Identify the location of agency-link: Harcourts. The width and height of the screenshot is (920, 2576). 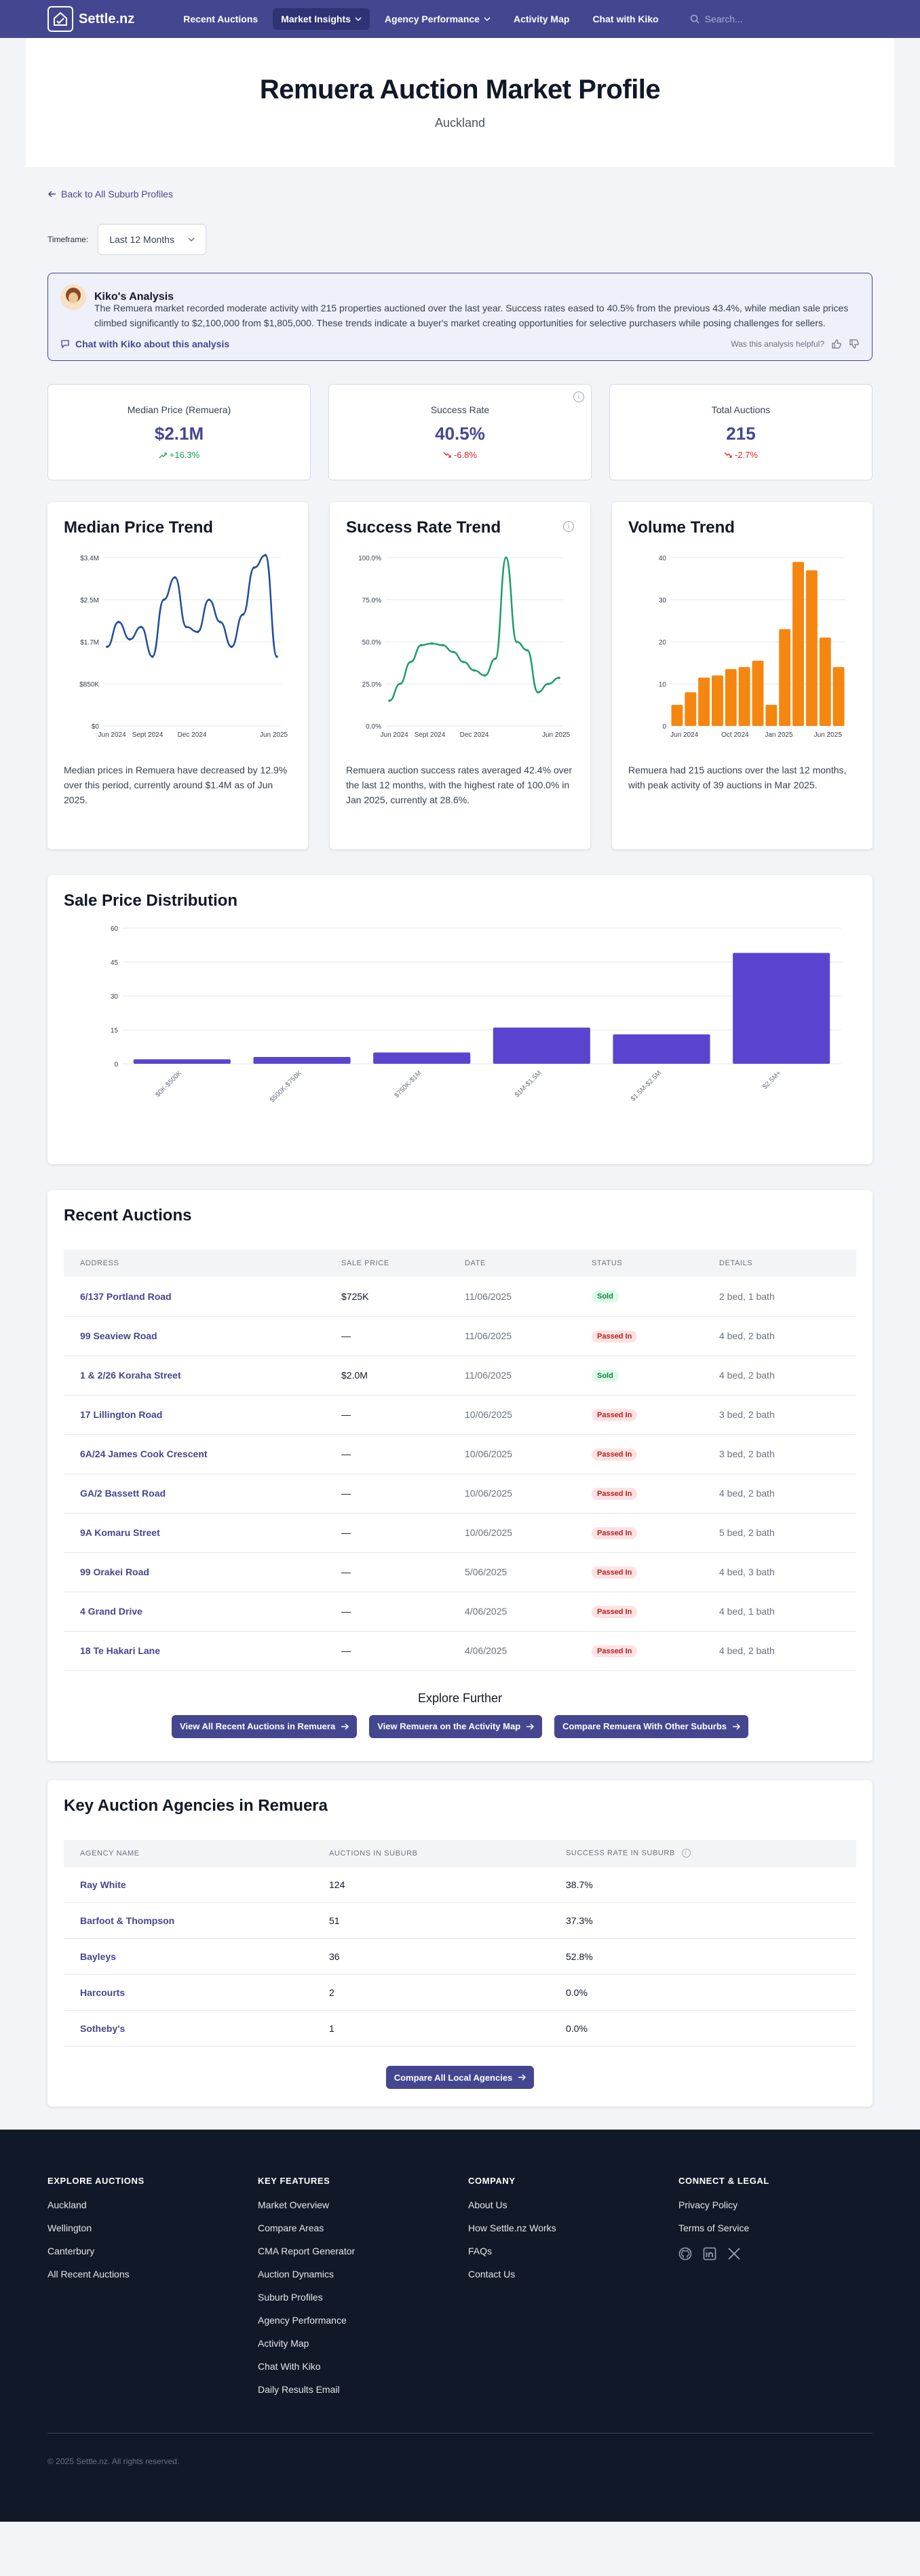
(188, 1993).